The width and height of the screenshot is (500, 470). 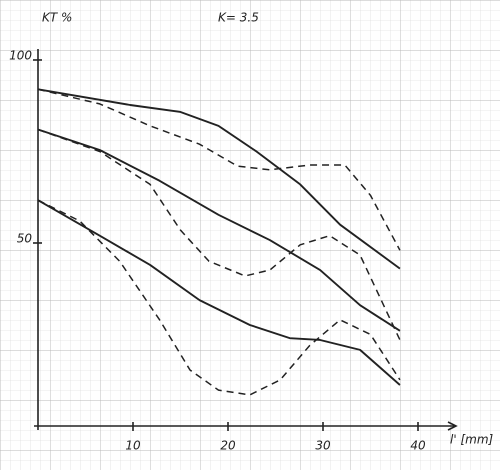 What do you see at coordinates (20, 55) in the screenshot?
I see `y-tick-label: 100` at bounding box center [20, 55].